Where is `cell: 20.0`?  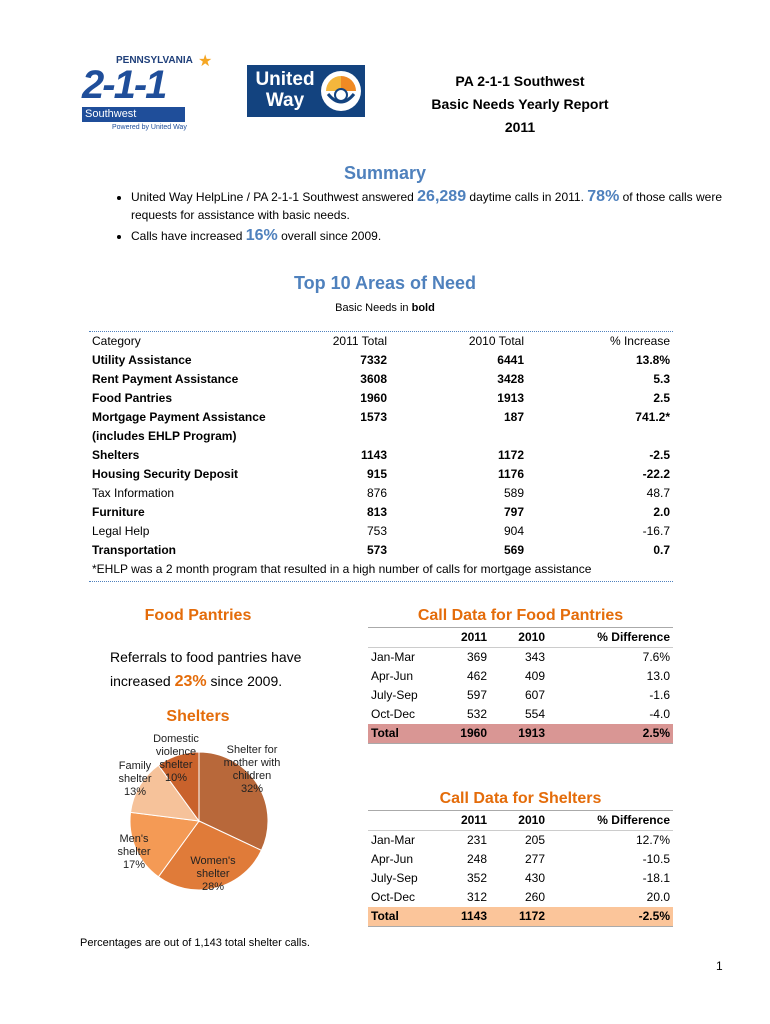
cell: 20.0 is located at coordinates (658, 897).